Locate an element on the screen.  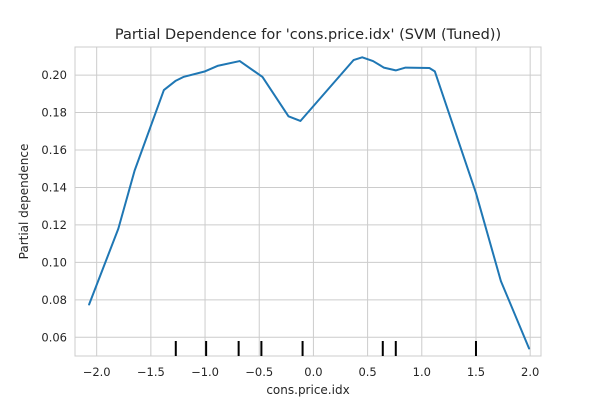
x-tick-label: −0.5 is located at coordinates (259, 372).